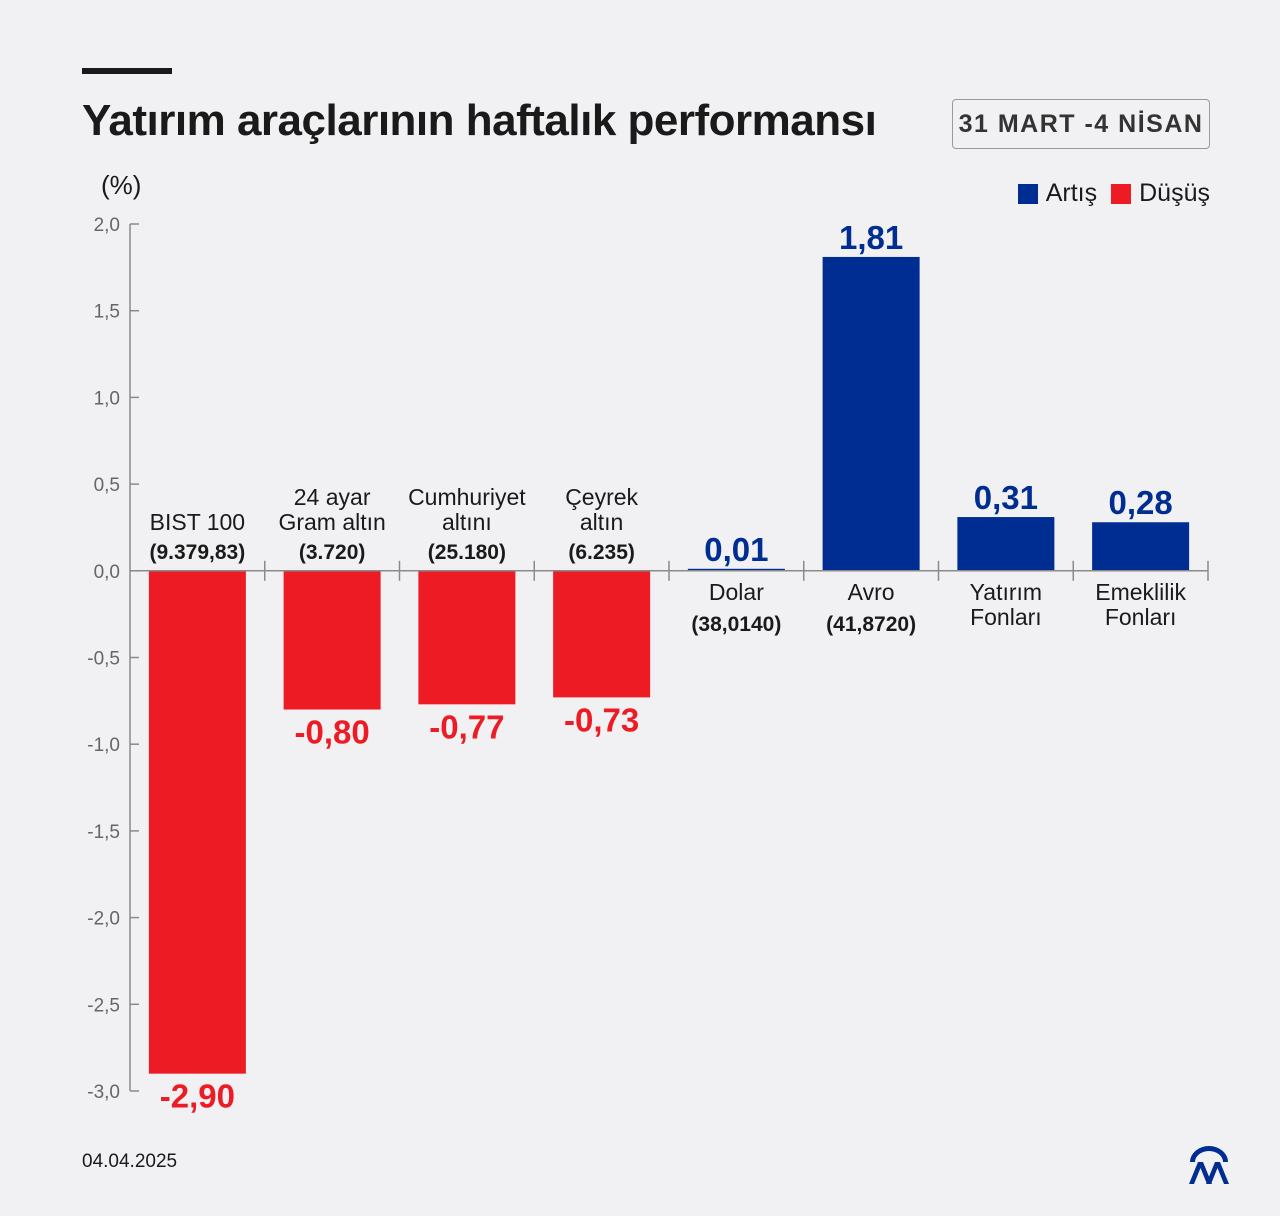 The image size is (1280, 1216). What do you see at coordinates (103, 1092) in the screenshot?
I see `y-tick-label: -3,0` at bounding box center [103, 1092].